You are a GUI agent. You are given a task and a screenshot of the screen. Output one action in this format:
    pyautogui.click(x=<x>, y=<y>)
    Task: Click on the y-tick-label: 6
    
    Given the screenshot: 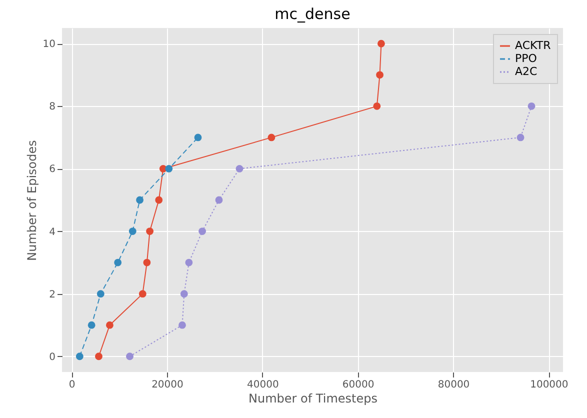 What is the action you would take?
    pyautogui.click(x=52, y=170)
    